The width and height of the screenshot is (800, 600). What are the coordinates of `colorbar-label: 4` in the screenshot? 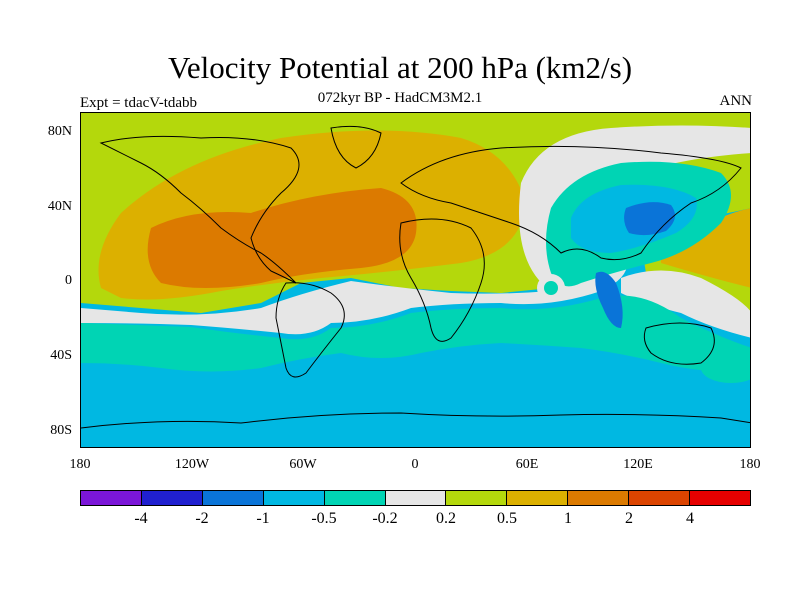 It's located at (690, 518).